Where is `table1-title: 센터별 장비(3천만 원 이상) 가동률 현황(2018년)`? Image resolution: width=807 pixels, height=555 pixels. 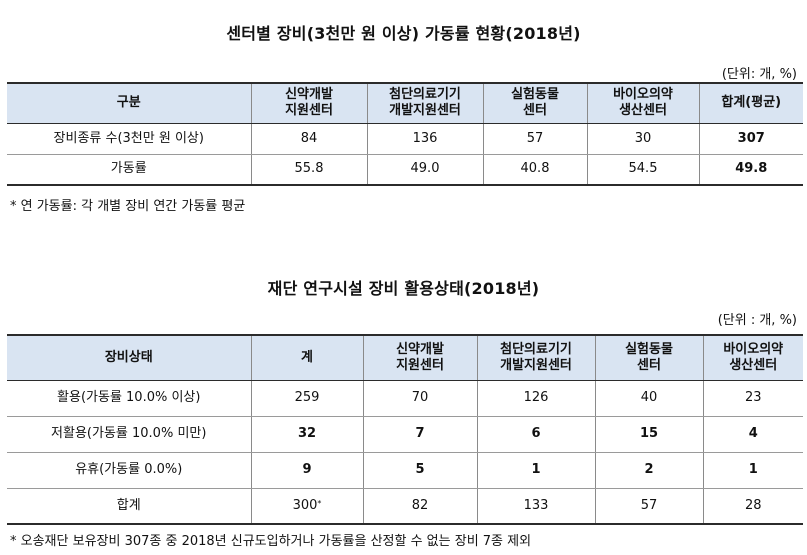
table1-title: 센터별 장비(3천만 원 이상) 가동률 현황(2018년) is located at coordinates (403, 33).